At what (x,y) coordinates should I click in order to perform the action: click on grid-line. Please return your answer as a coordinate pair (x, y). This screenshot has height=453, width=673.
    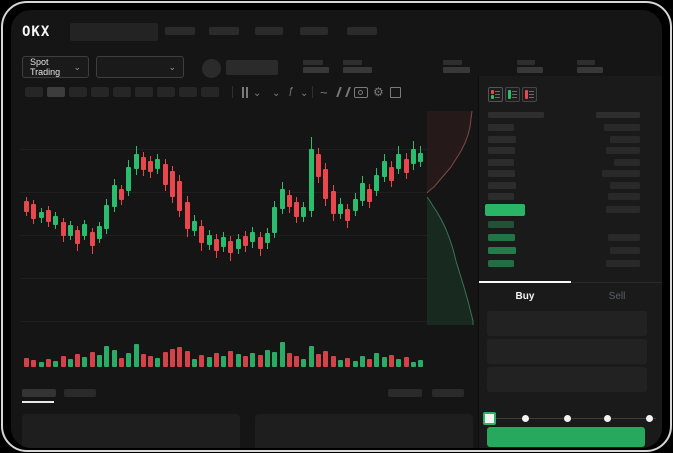
    Looking at the image, I should click on (224, 192).